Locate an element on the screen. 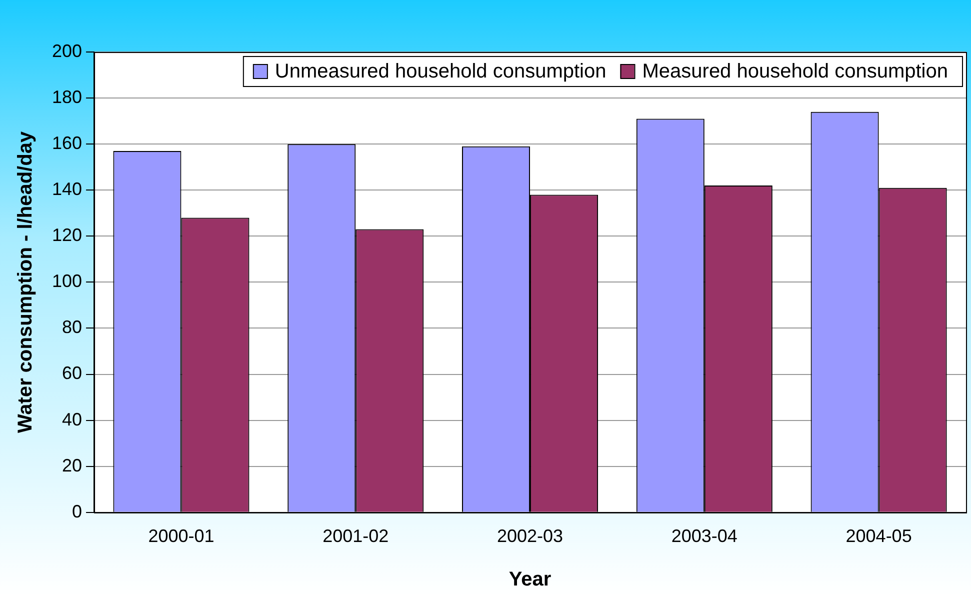 This screenshot has width=971, height=596. legend-label: Unmeasured household consumption is located at coordinates (440, 71).